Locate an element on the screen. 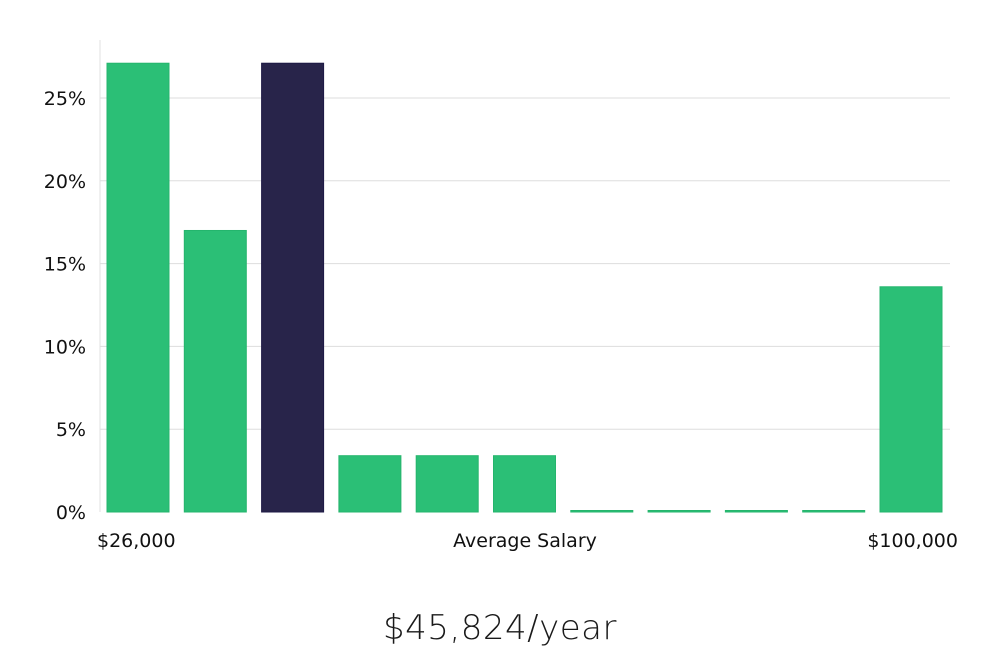 The height and width of the screenshot is (660, 1000). y-tick-label: 15% is located at coordinates (65, 265).